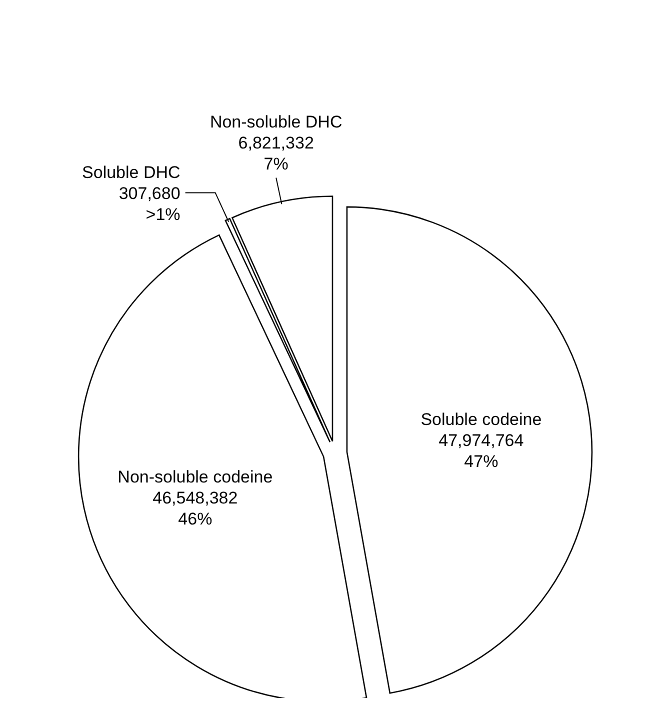 This screenshot has width=652, height=704. What do you see at coordinates (131, 172) in the screenshot?
I see `slice-label: Soluble DHC` at bounding box center [131, 172].